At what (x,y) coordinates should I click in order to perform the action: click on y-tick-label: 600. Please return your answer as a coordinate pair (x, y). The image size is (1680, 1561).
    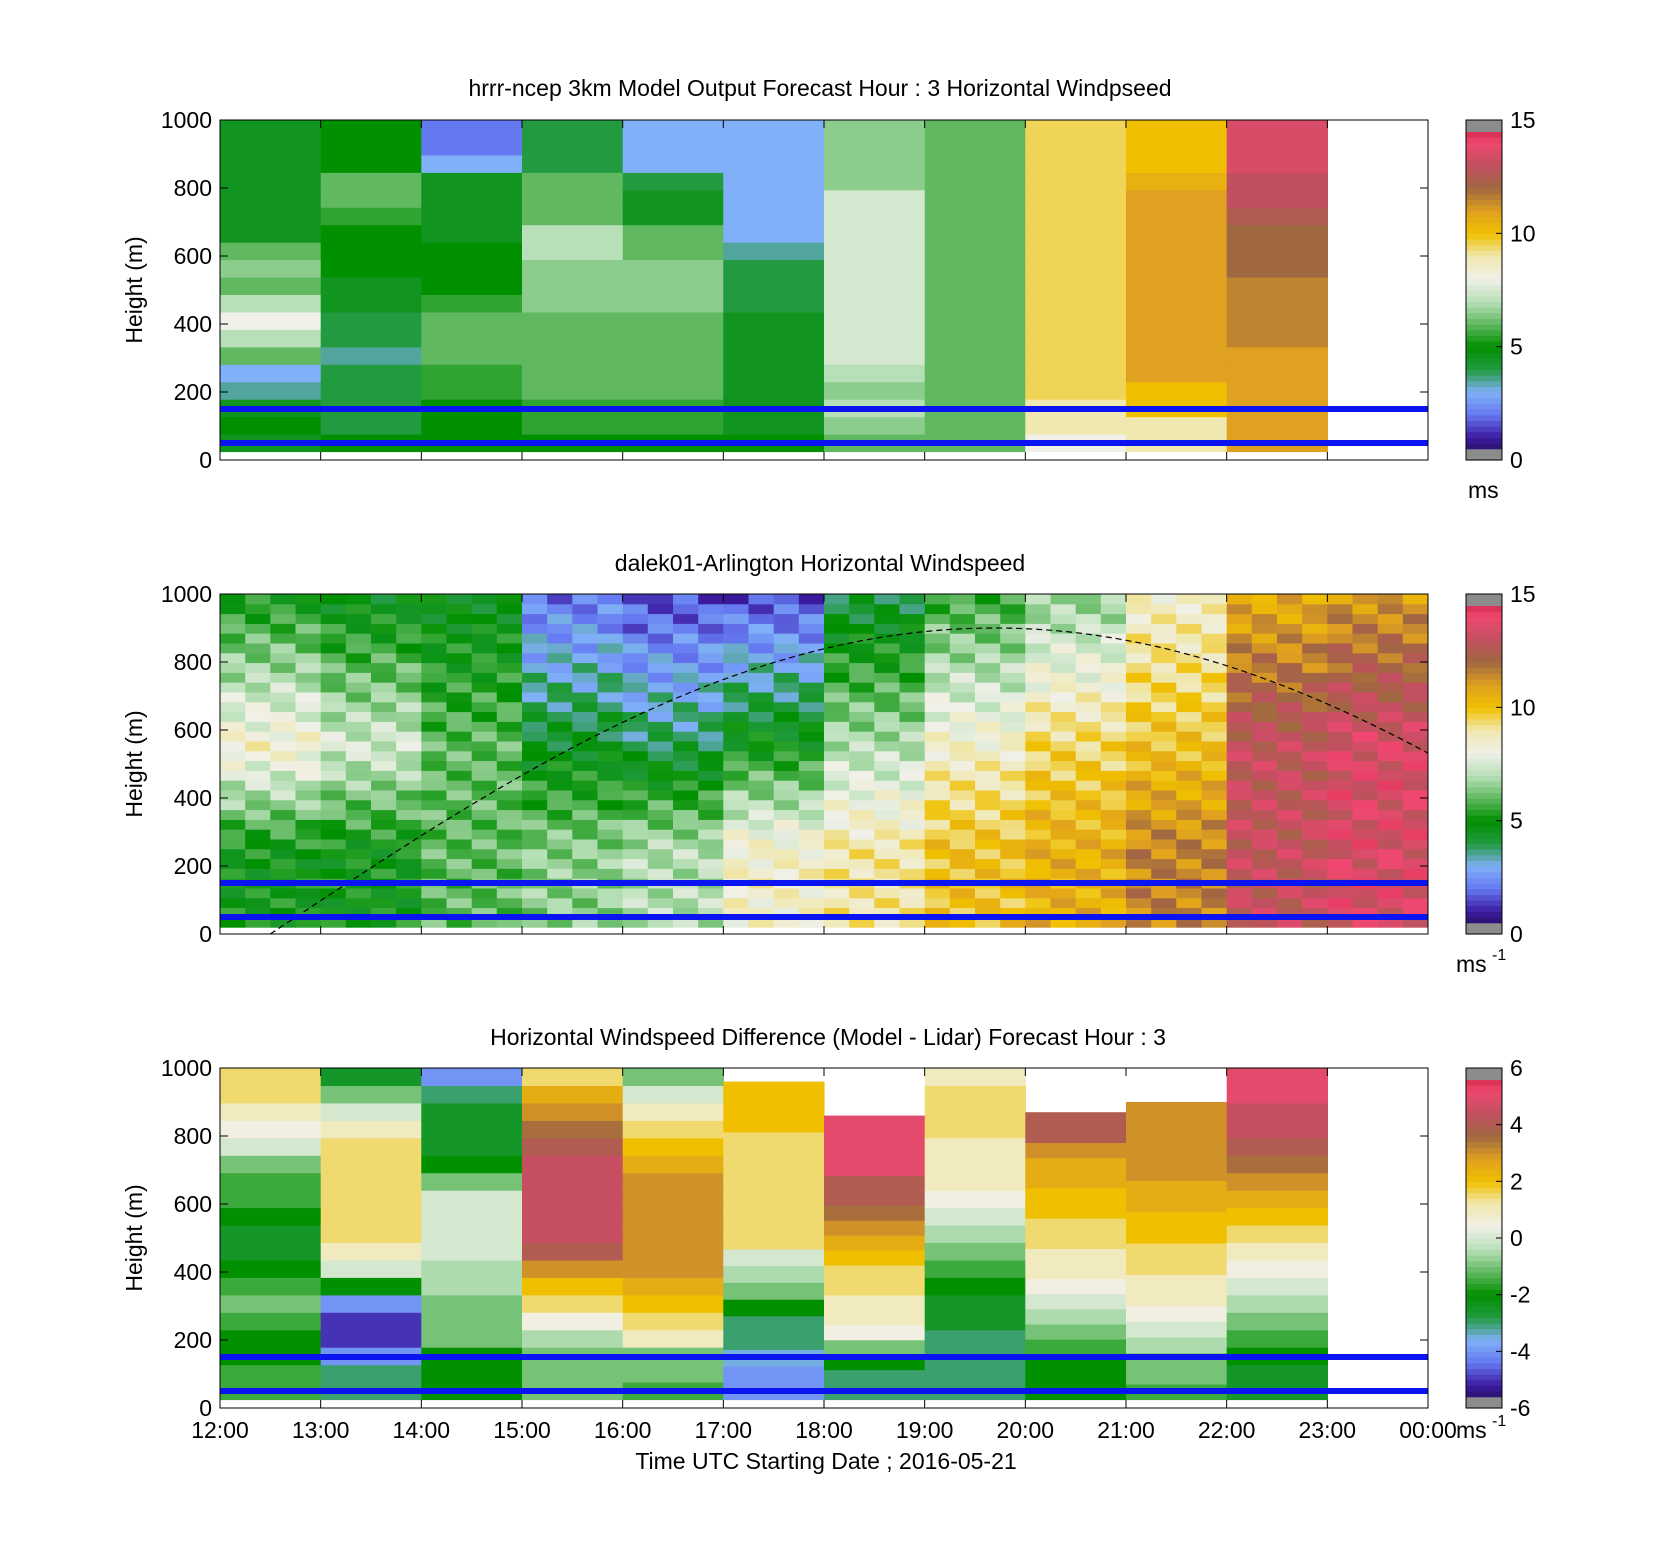
    Looking at the image, I should click on (193, 1204).